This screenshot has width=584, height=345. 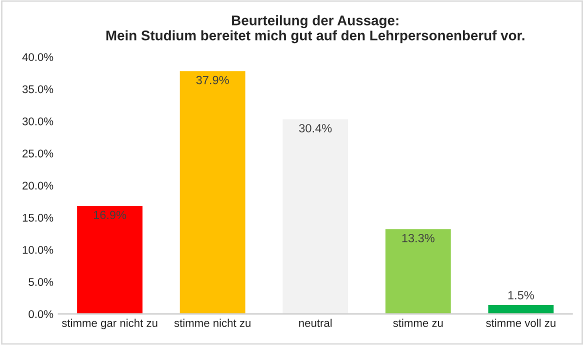 I want to click on y-tick-label: 0.0%, so click(x=41, y=314).